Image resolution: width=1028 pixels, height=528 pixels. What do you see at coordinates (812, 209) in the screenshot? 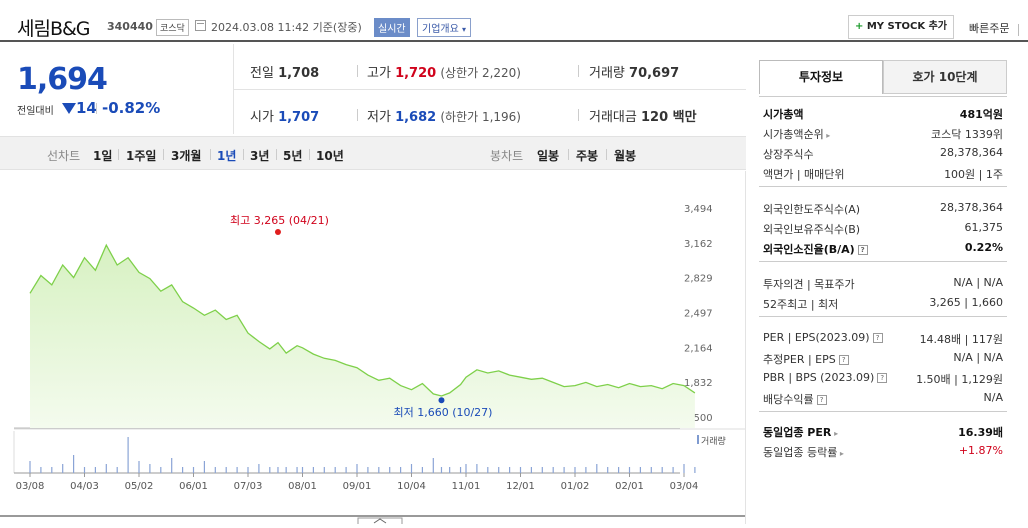
I see `invest-row-label: 외국인한도주식수(A)` at bounding box center [812, 209].